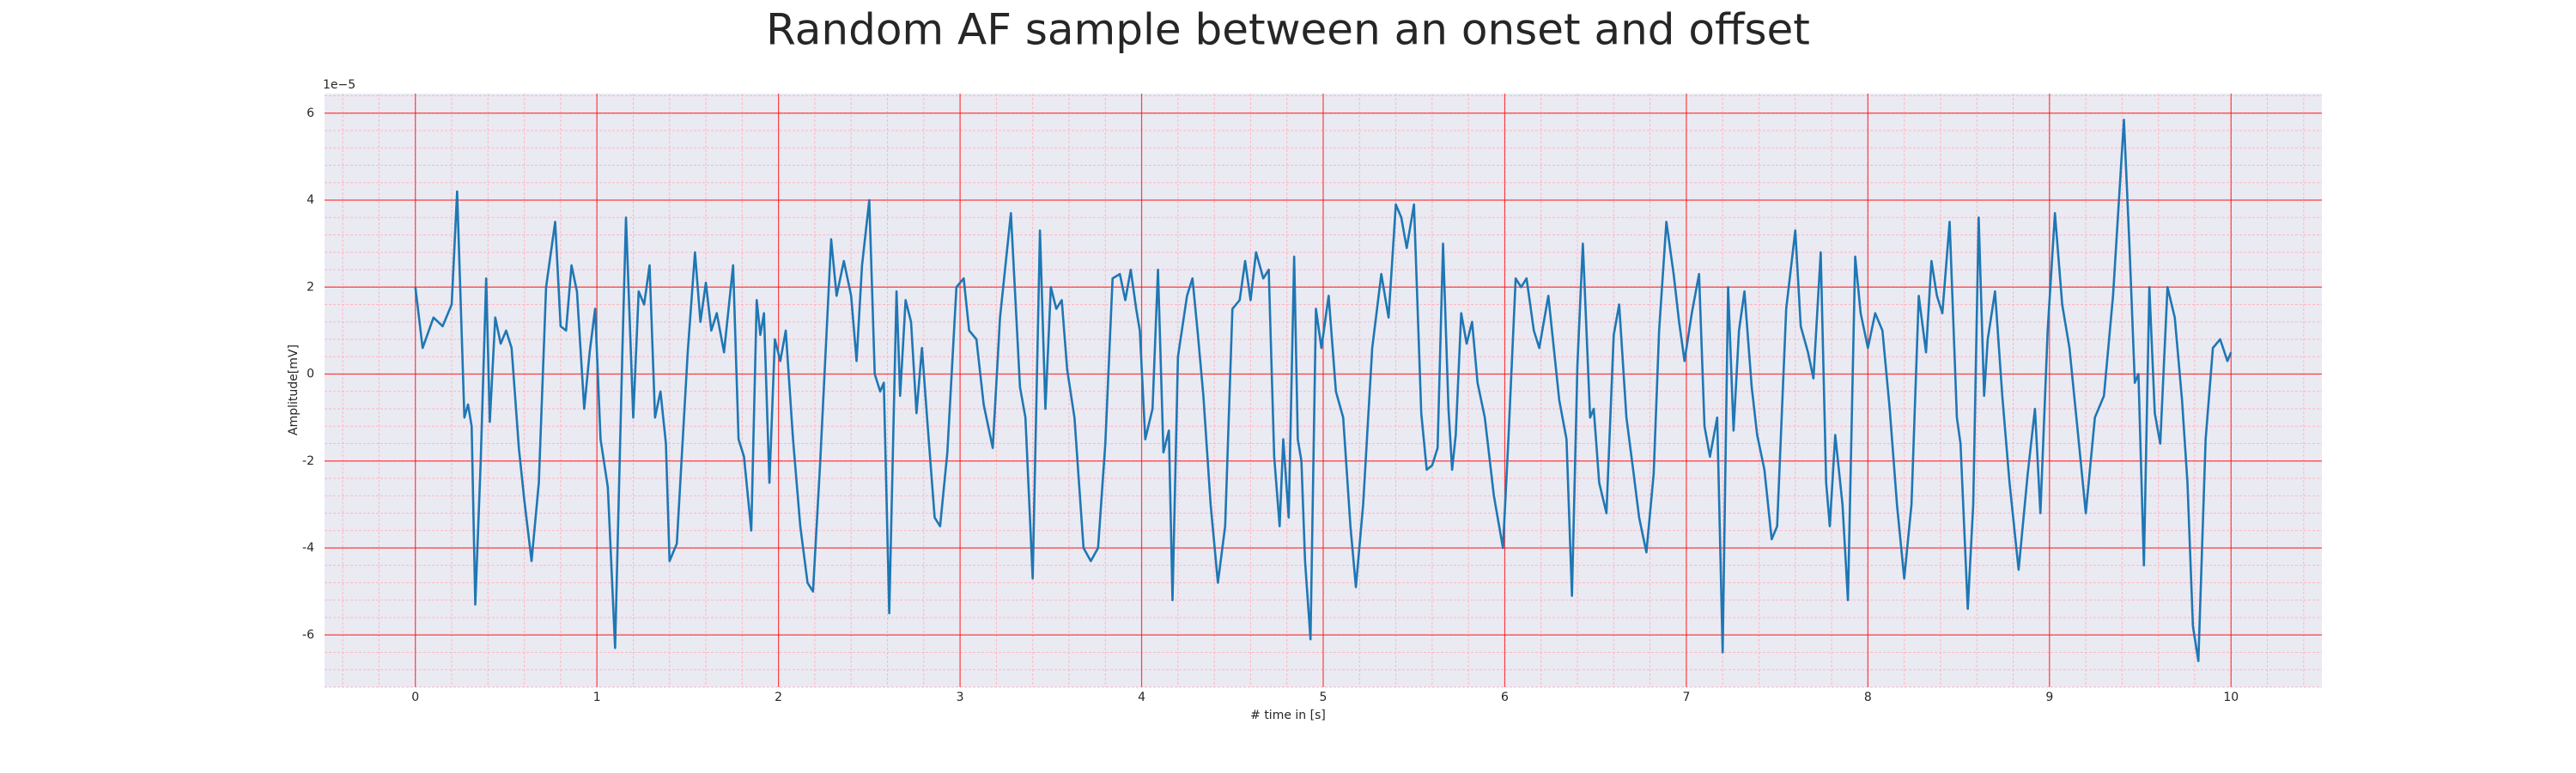 The image size is (2576, 773). I want to click on x-axis-label: # time in [s], so click(1288, 715).